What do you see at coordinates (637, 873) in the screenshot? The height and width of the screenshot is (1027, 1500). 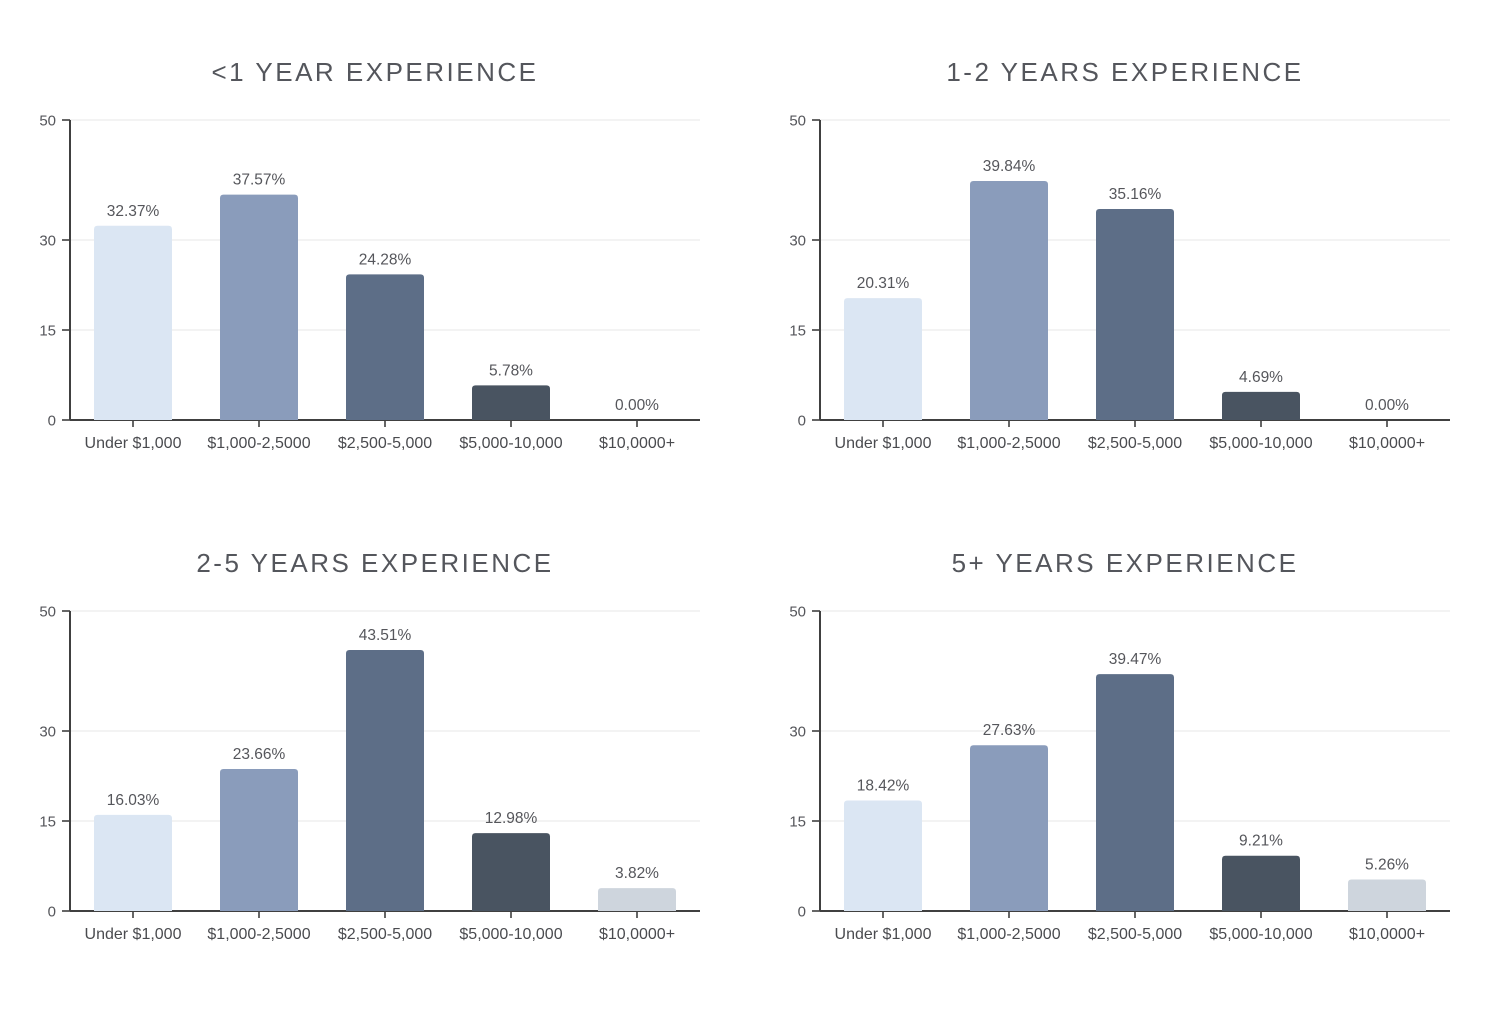 I see `bar-value-label: 3.82%` at bounding box center [637, 873].